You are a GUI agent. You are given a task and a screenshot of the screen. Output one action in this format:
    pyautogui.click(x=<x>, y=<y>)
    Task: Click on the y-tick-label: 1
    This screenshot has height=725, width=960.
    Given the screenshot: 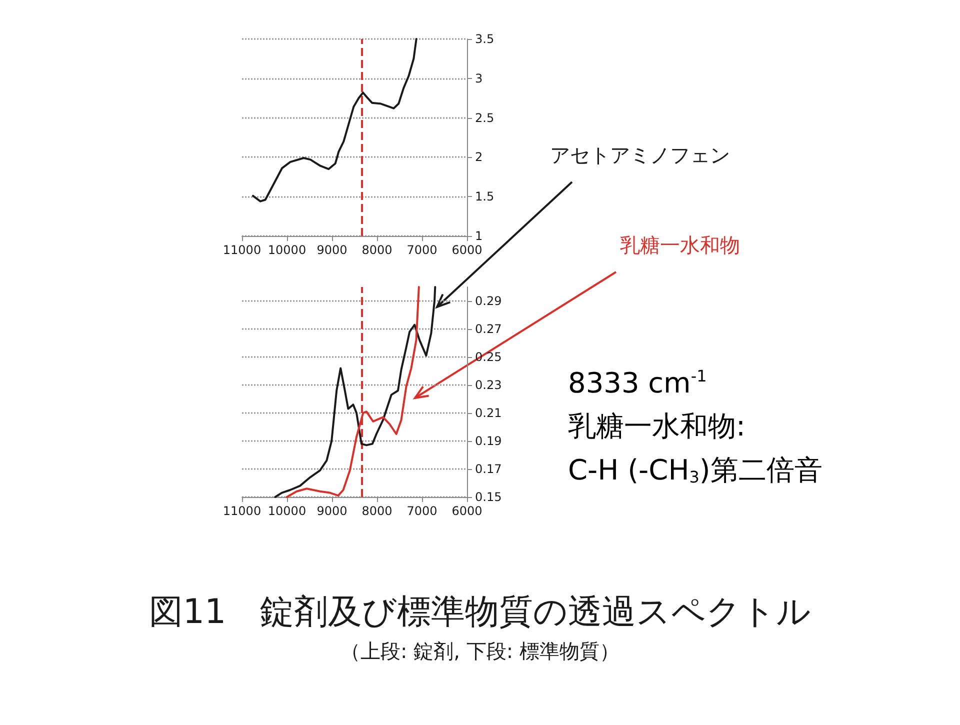 What is the action you would take?
    pyautogui.click(x=479, y=236)
    